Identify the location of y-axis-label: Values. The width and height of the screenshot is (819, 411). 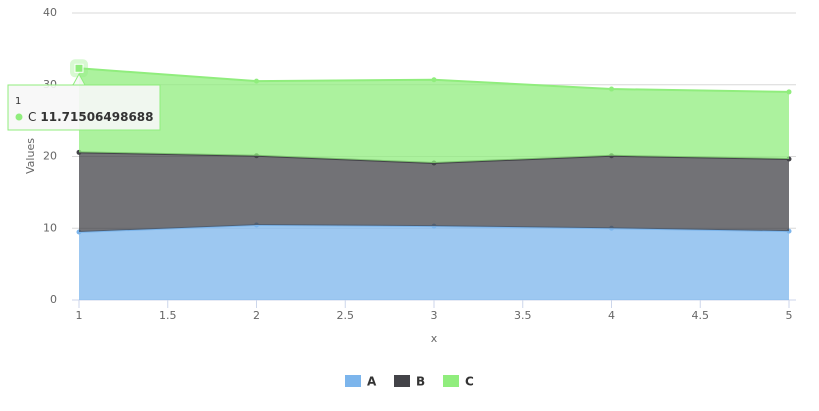
(30, 156).